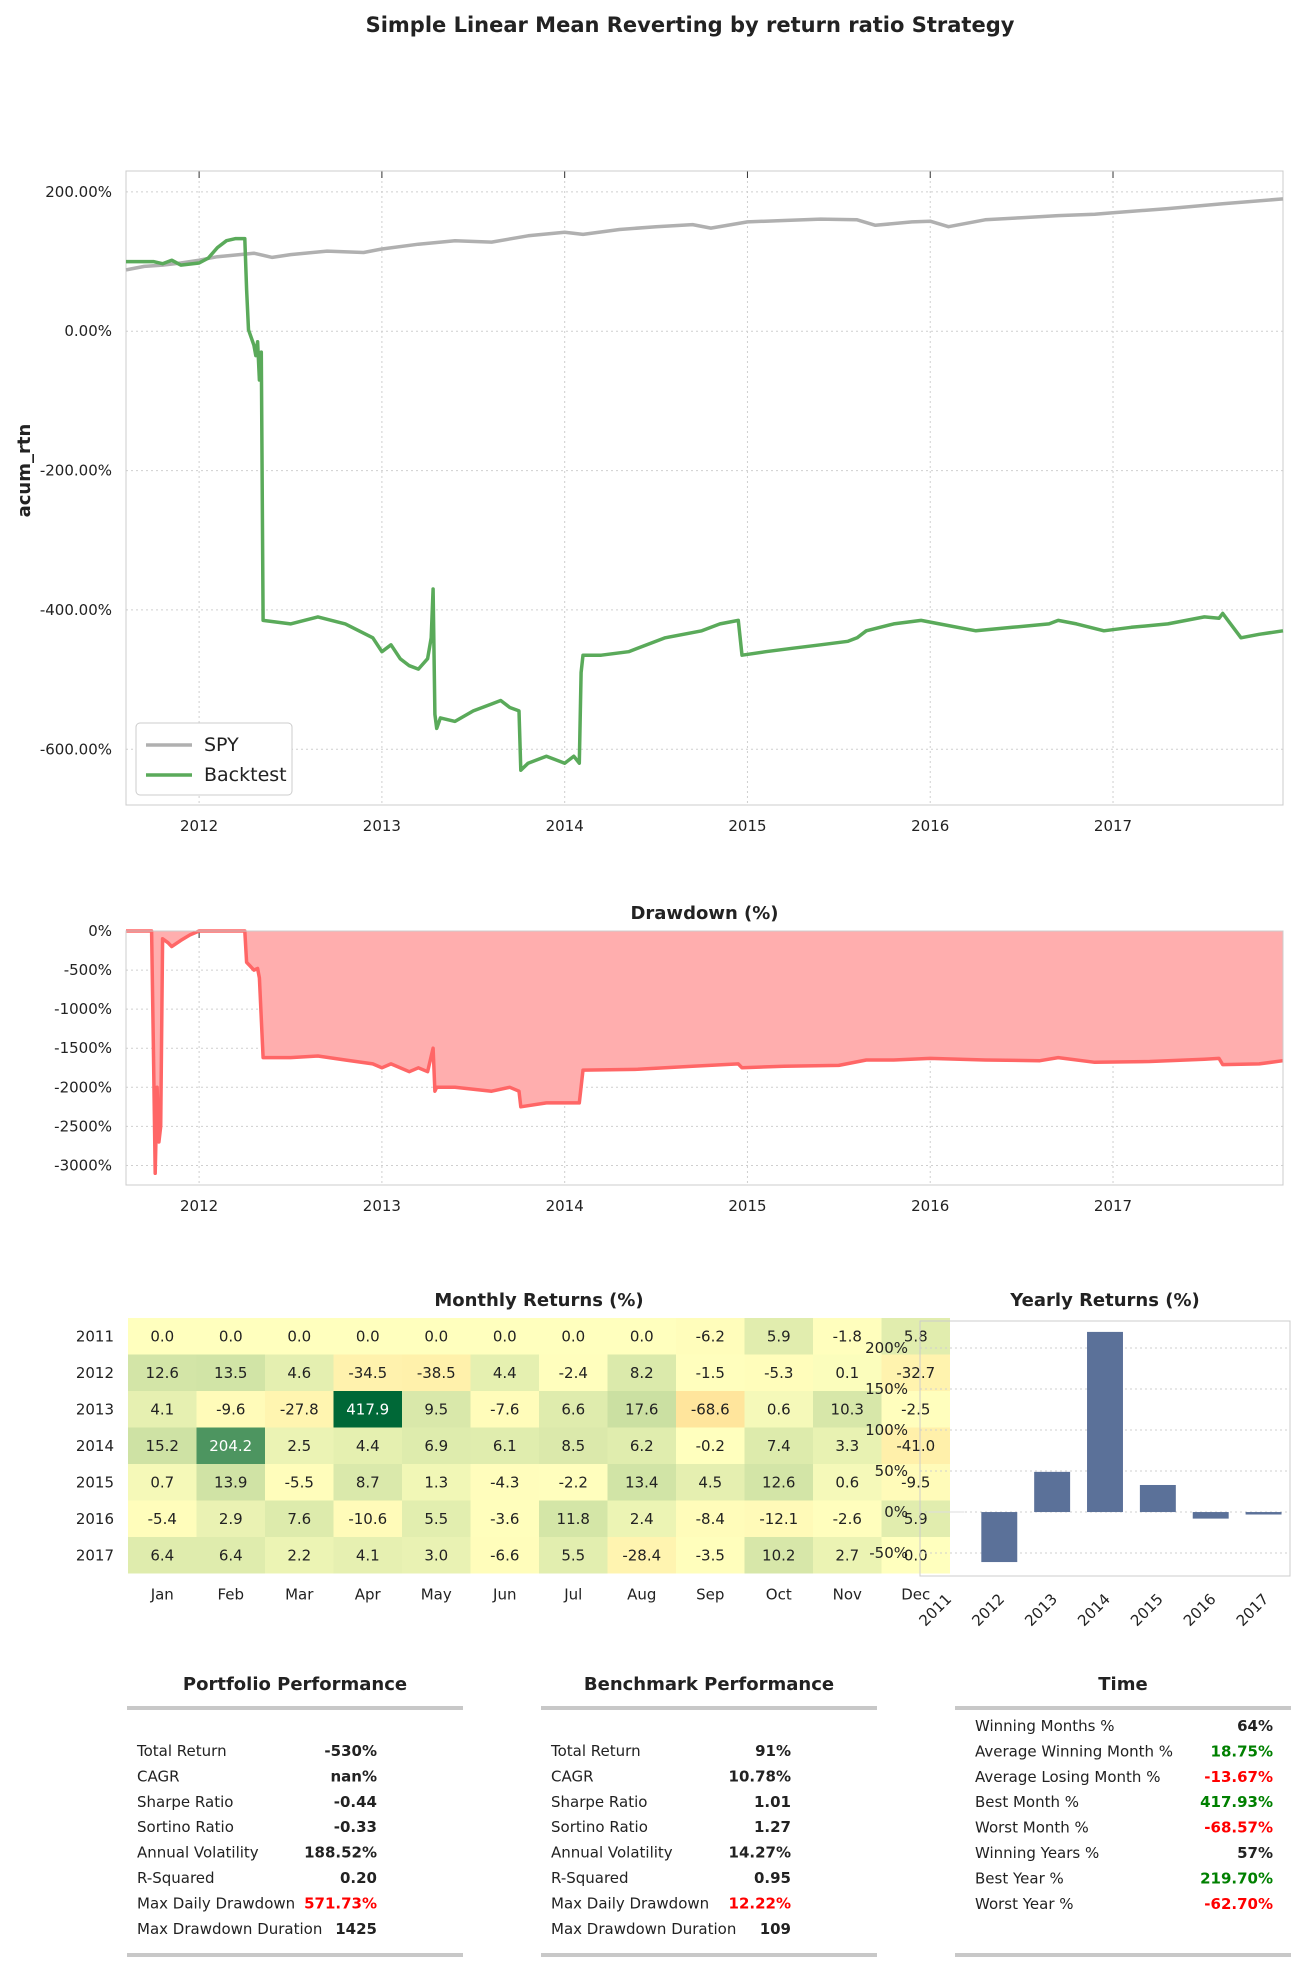 This screenshot has width=1305, height=1976. What do you see at coordinates (216, 1903) in the screenshot?
I see `portfolio-row-label: Max Daily Drawdown` at bounding box center [216, 1903].